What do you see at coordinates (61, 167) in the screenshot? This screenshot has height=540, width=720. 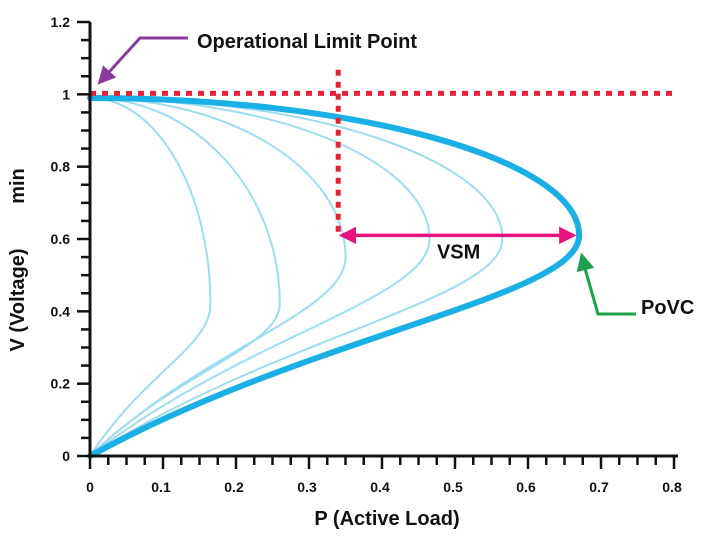 I see `y-tick-label: 0.8` at bounding box center [61, 167].